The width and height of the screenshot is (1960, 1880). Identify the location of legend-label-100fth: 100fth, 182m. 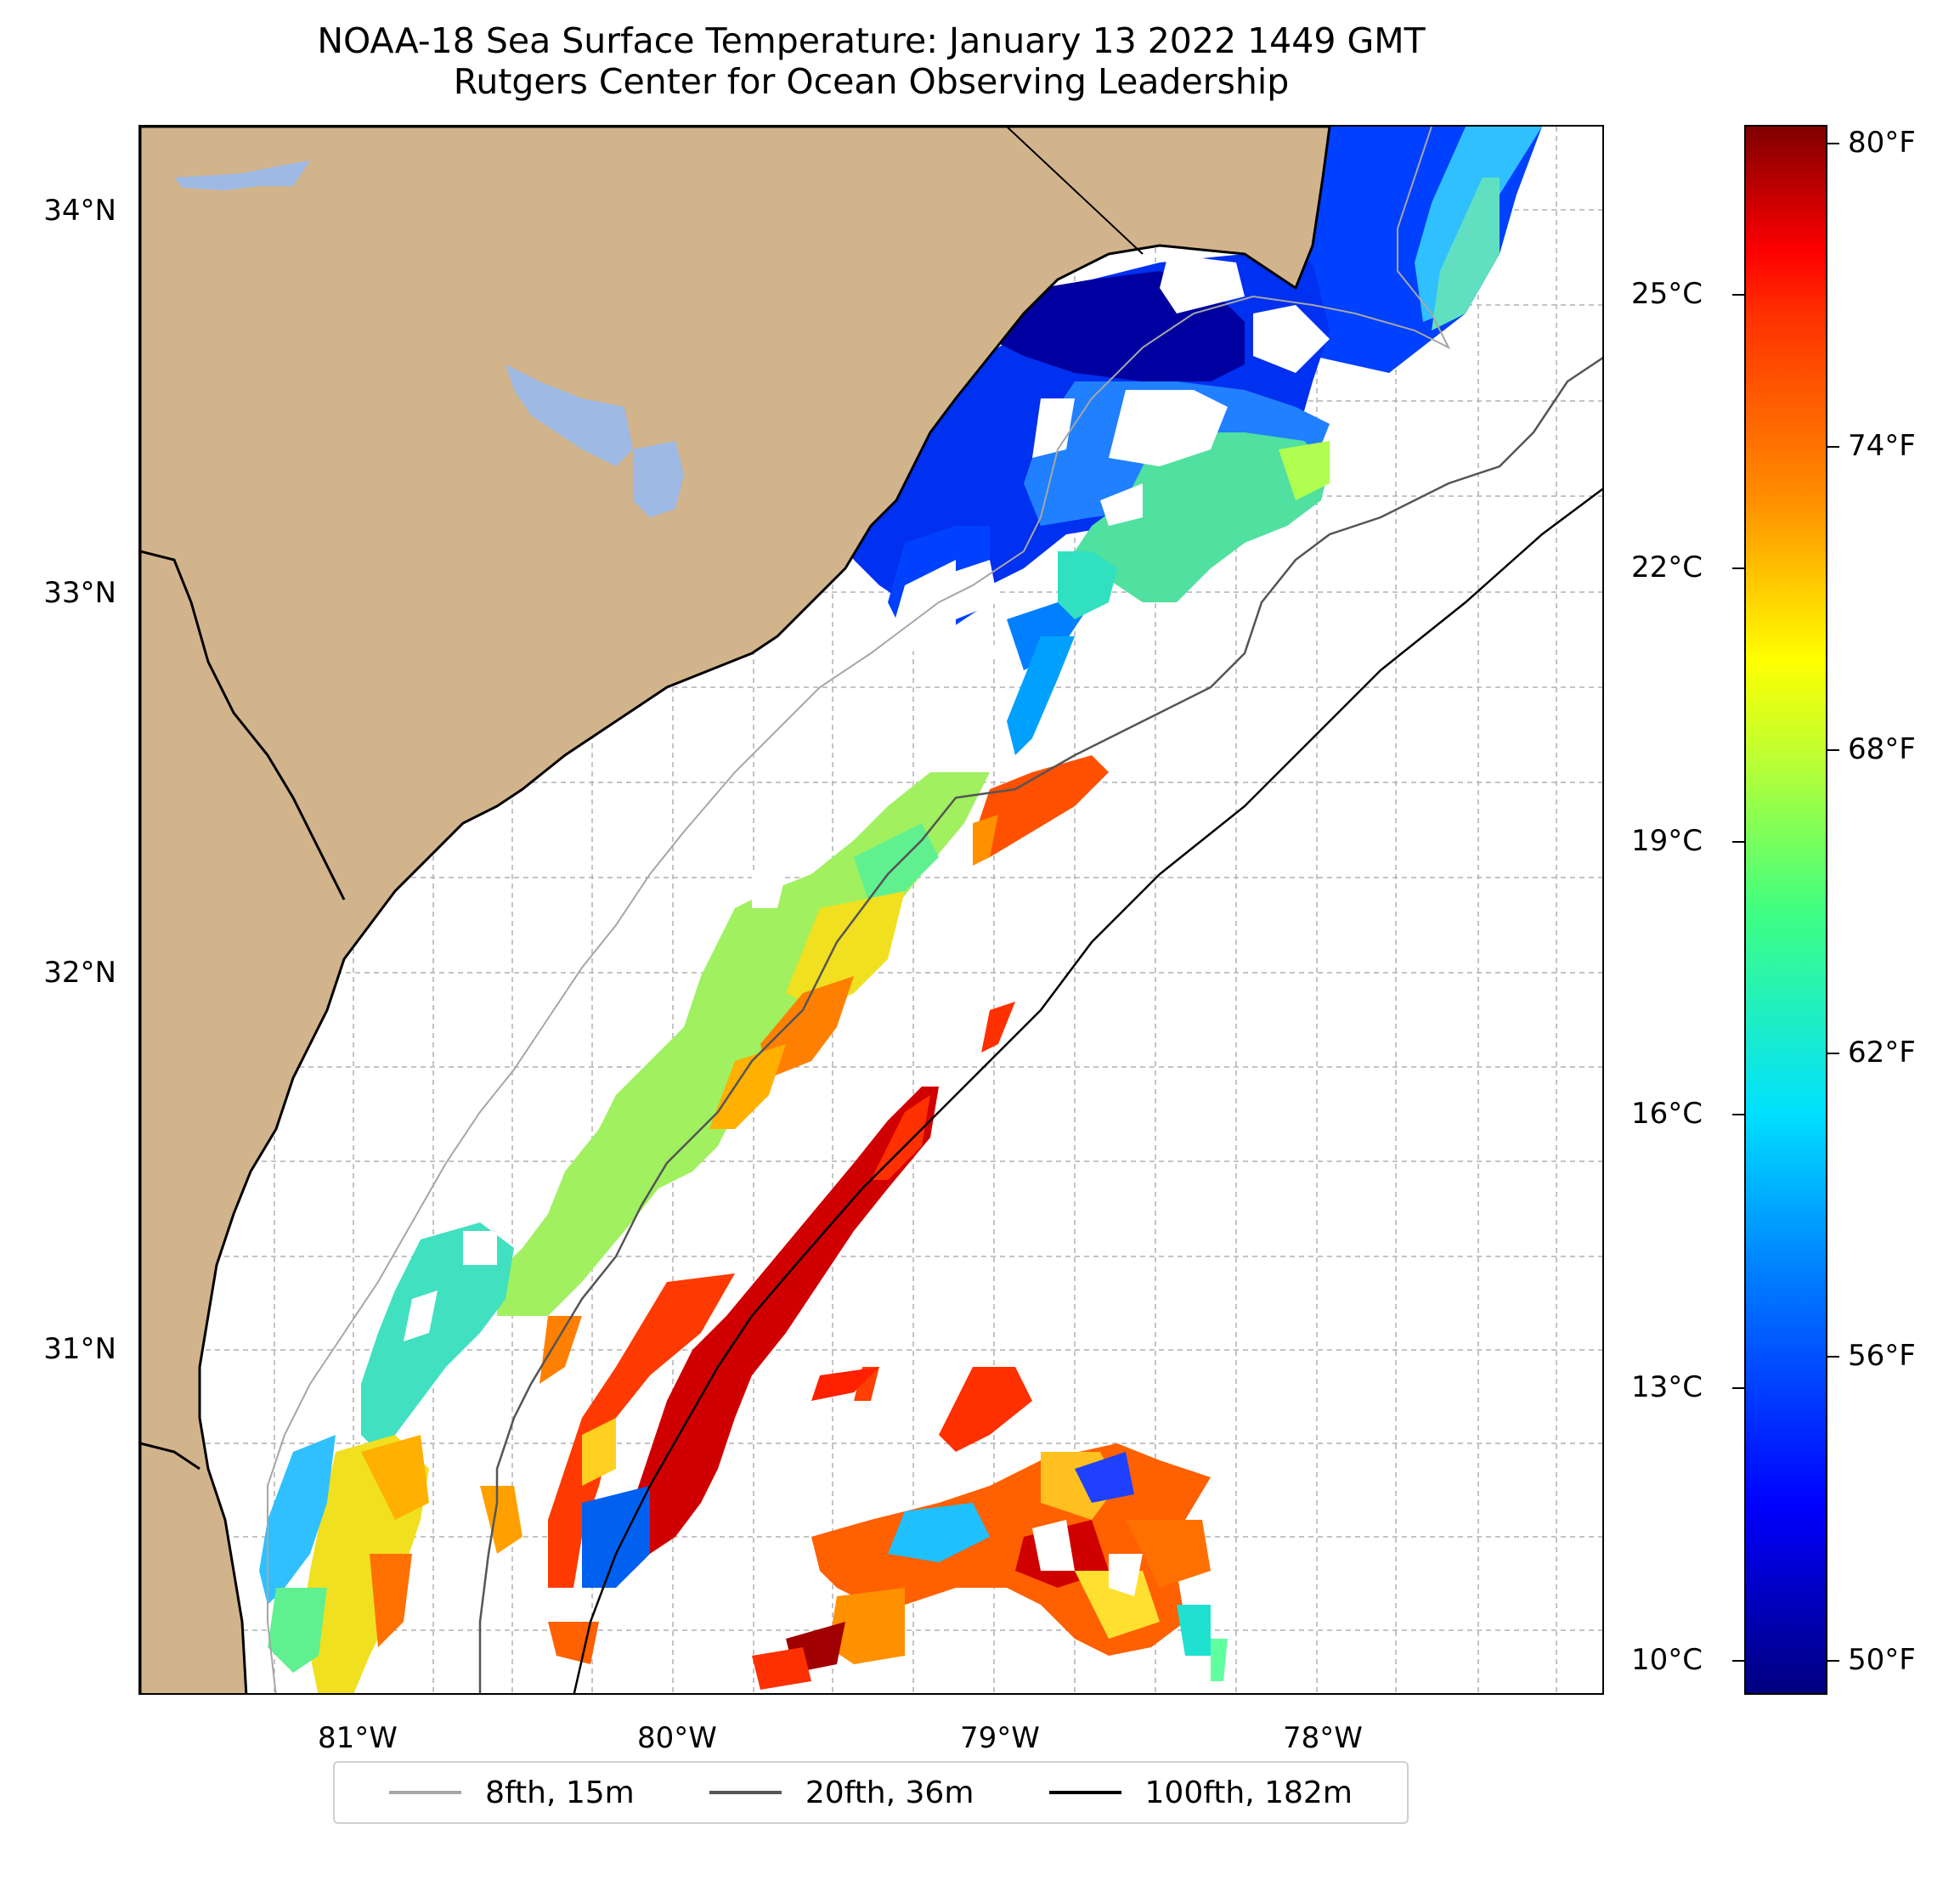
(1249, 1793).